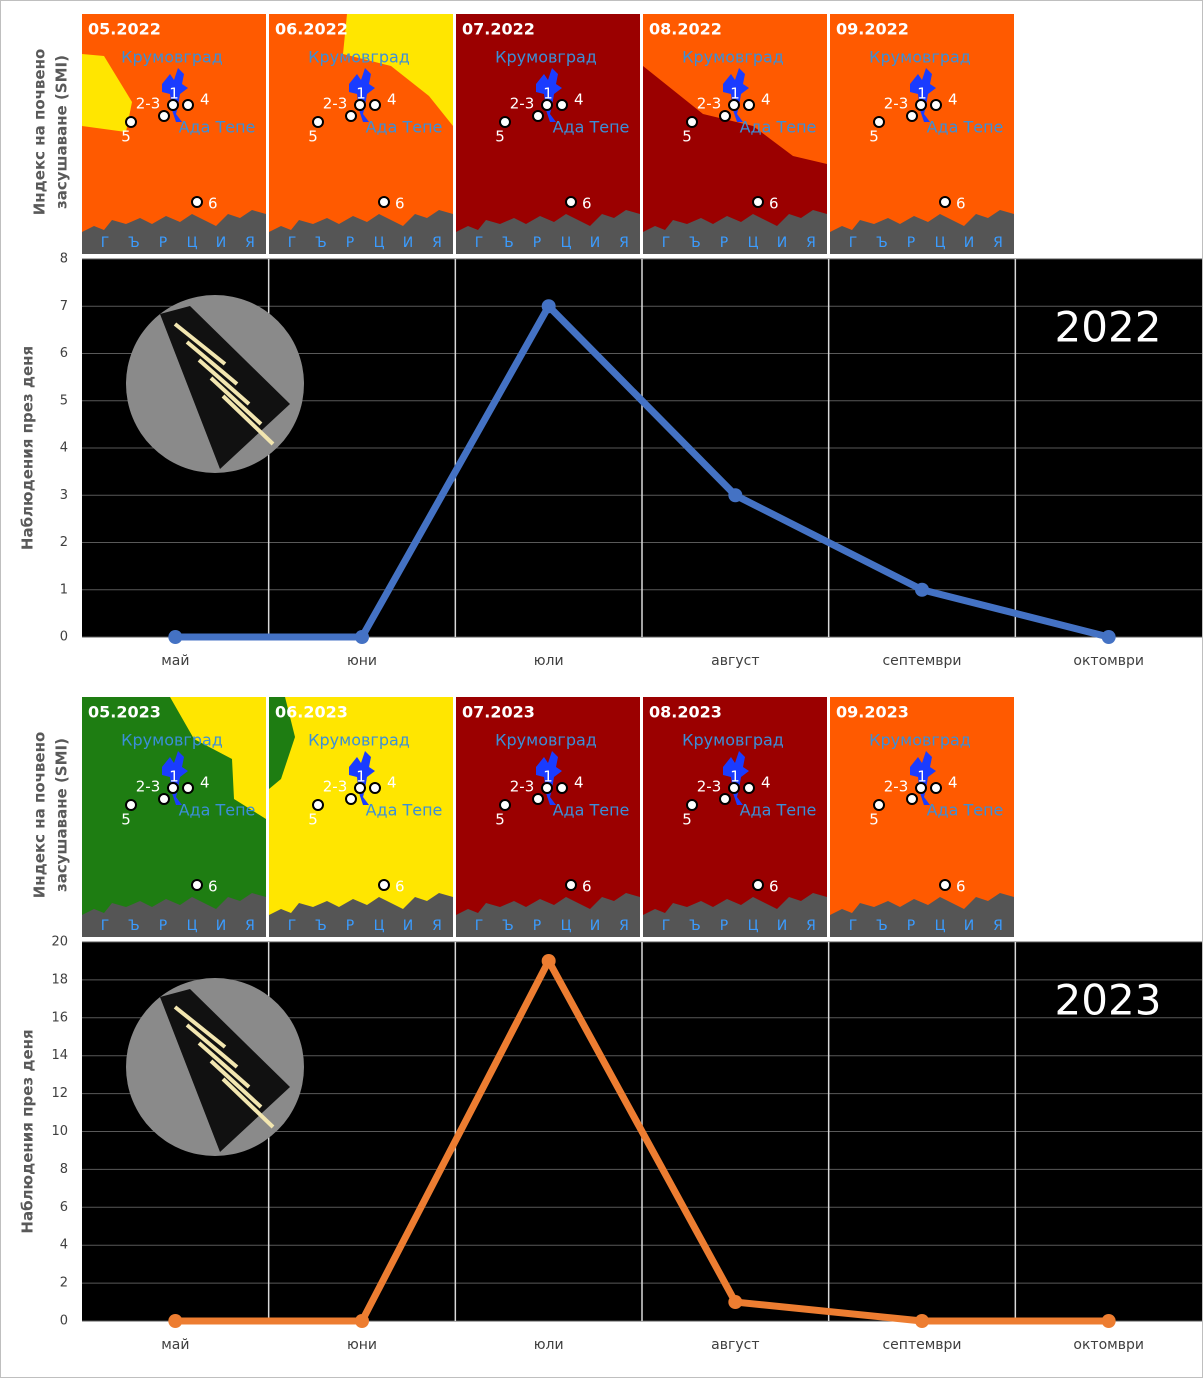  Describe the element at coordinates (498, 29) in the screenshot. I see `map-date: 07.2022` at that location.